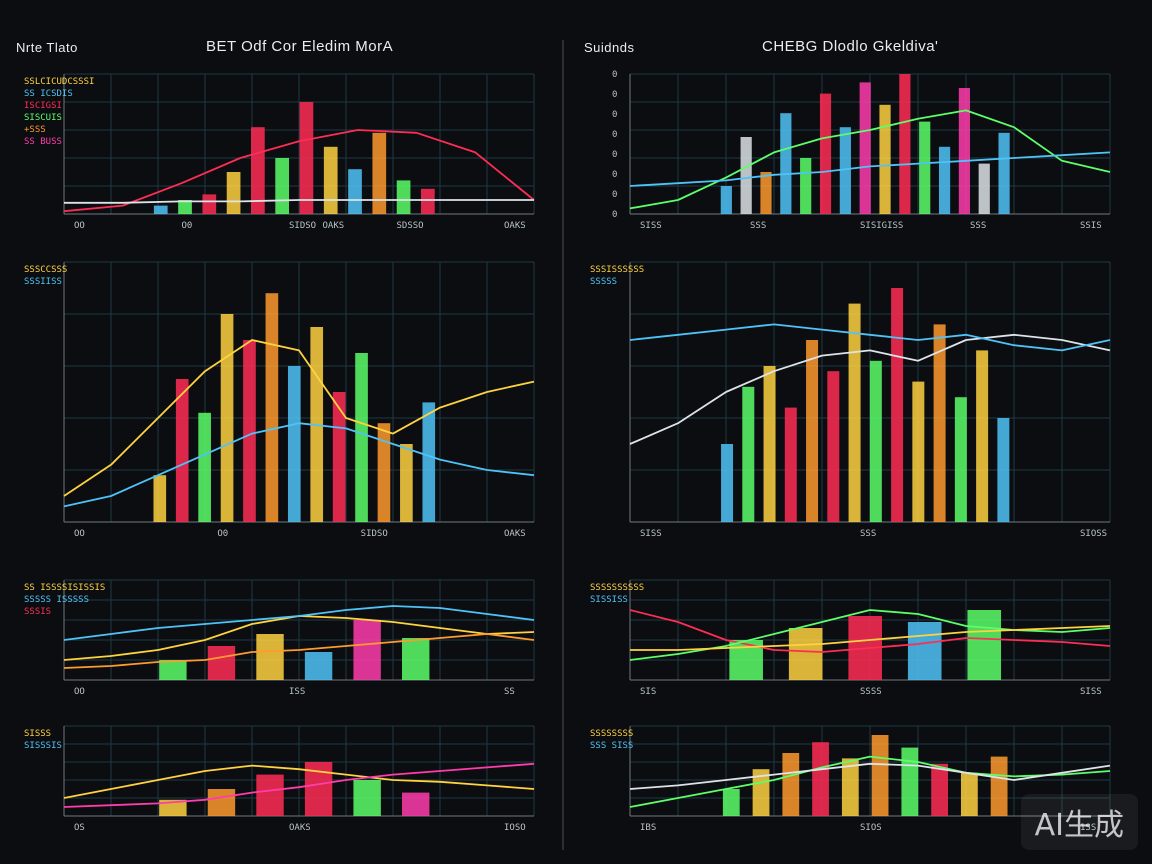 The width and height of the screenshot is (1152, 864). I want to click on chart-panel-7: SISSS SISSSIS OS OAKS IOSO, so click(283, 777).